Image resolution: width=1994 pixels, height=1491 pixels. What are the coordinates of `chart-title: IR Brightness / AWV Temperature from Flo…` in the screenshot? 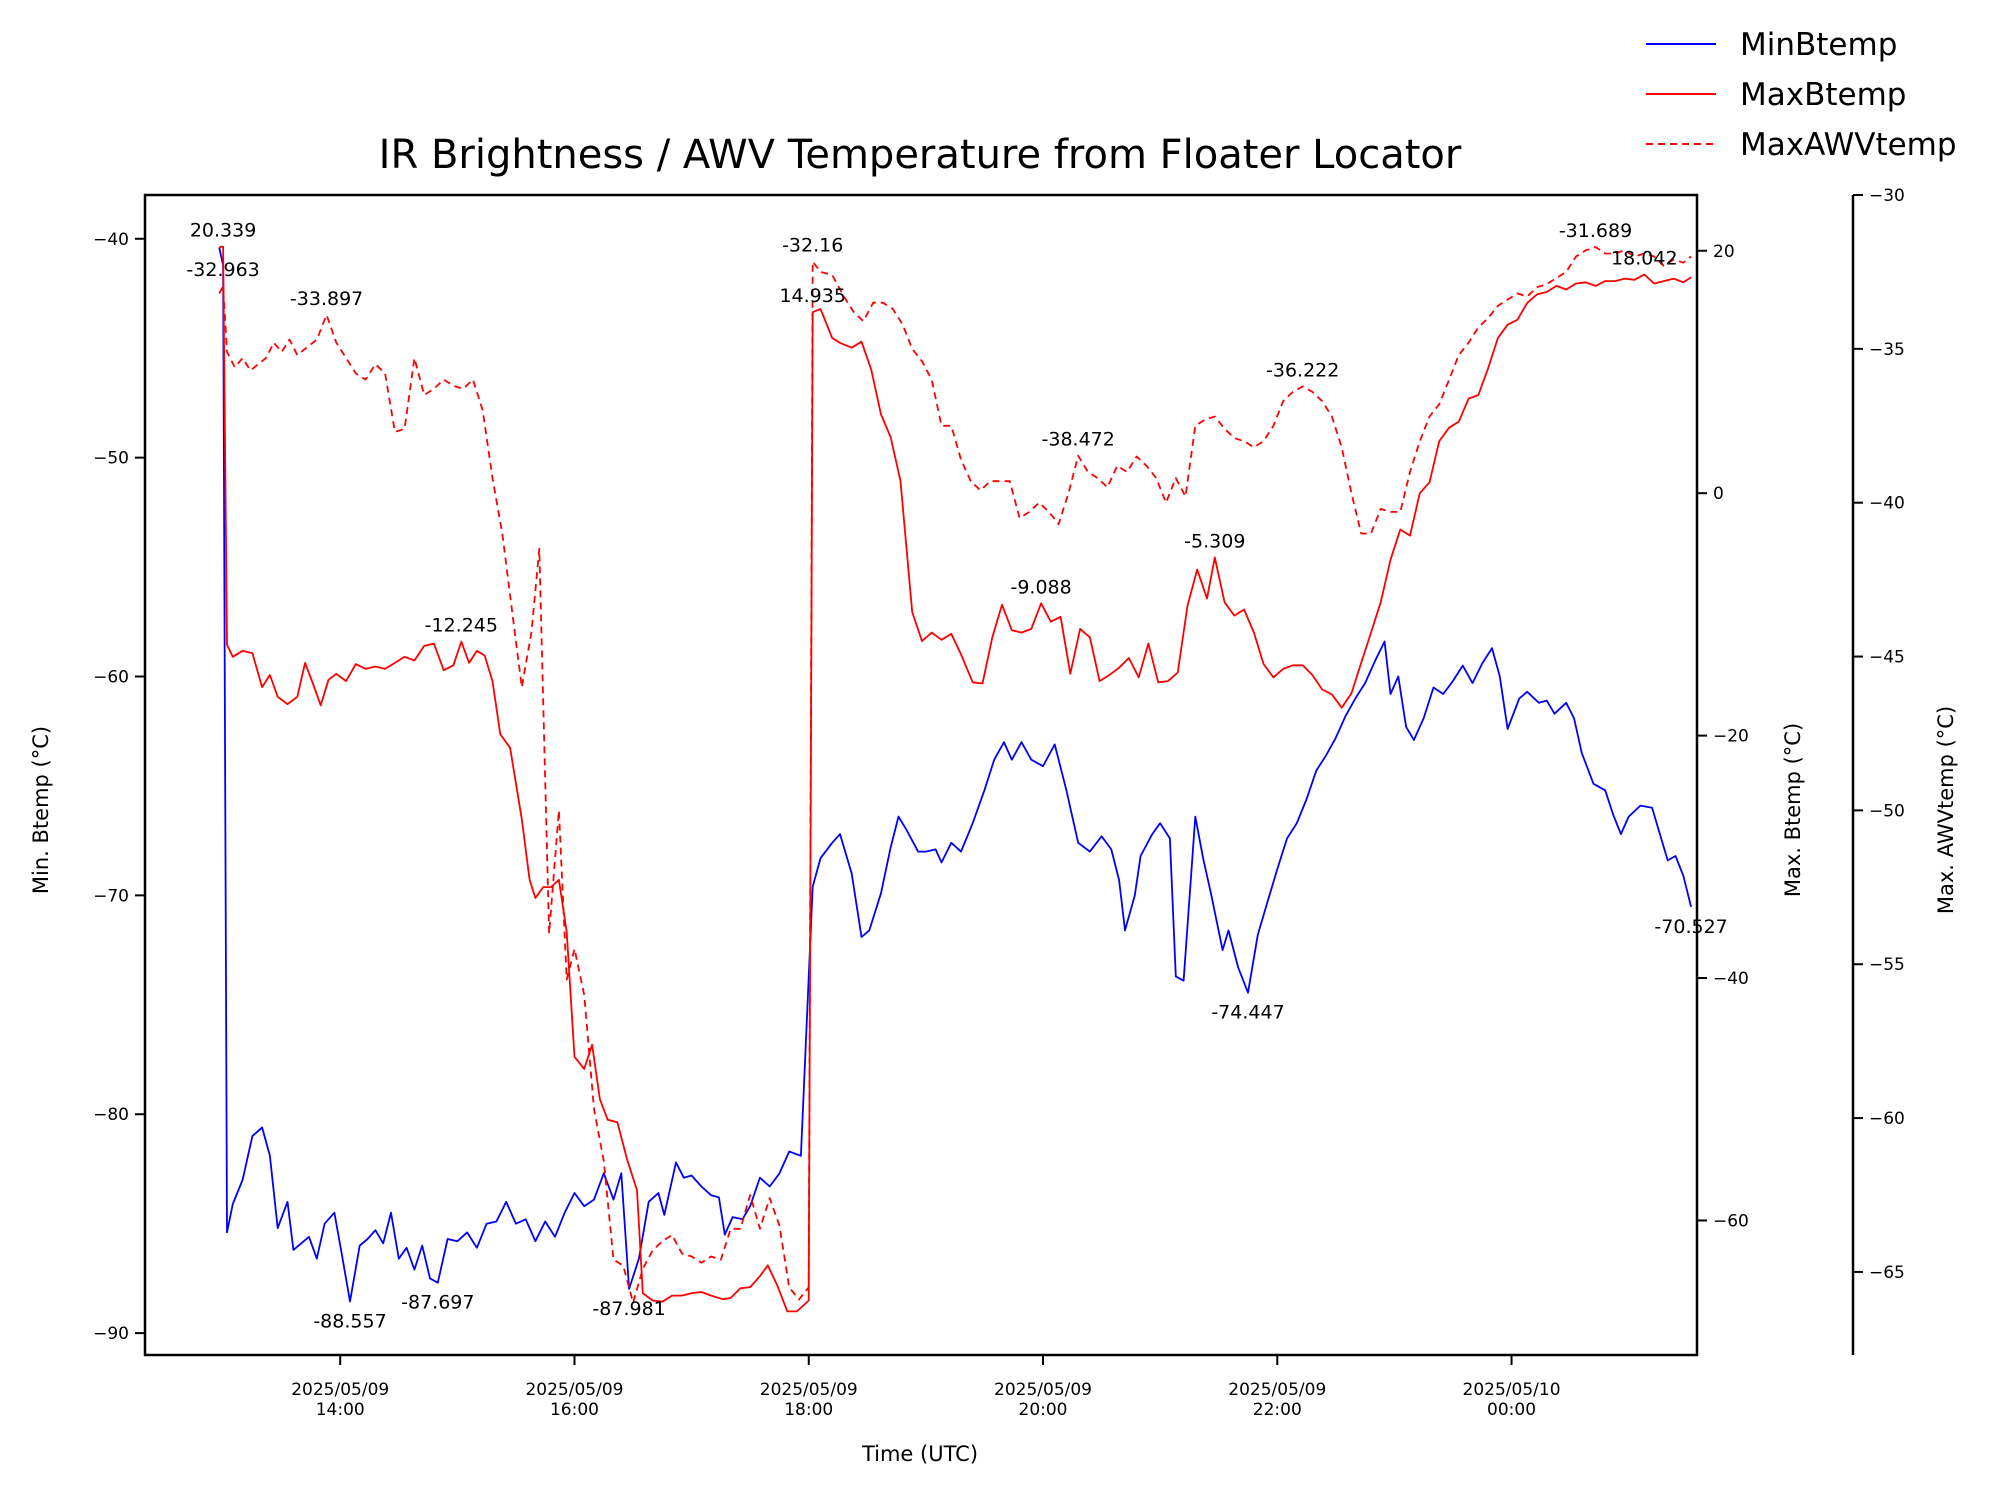 It's located at (920, 155).